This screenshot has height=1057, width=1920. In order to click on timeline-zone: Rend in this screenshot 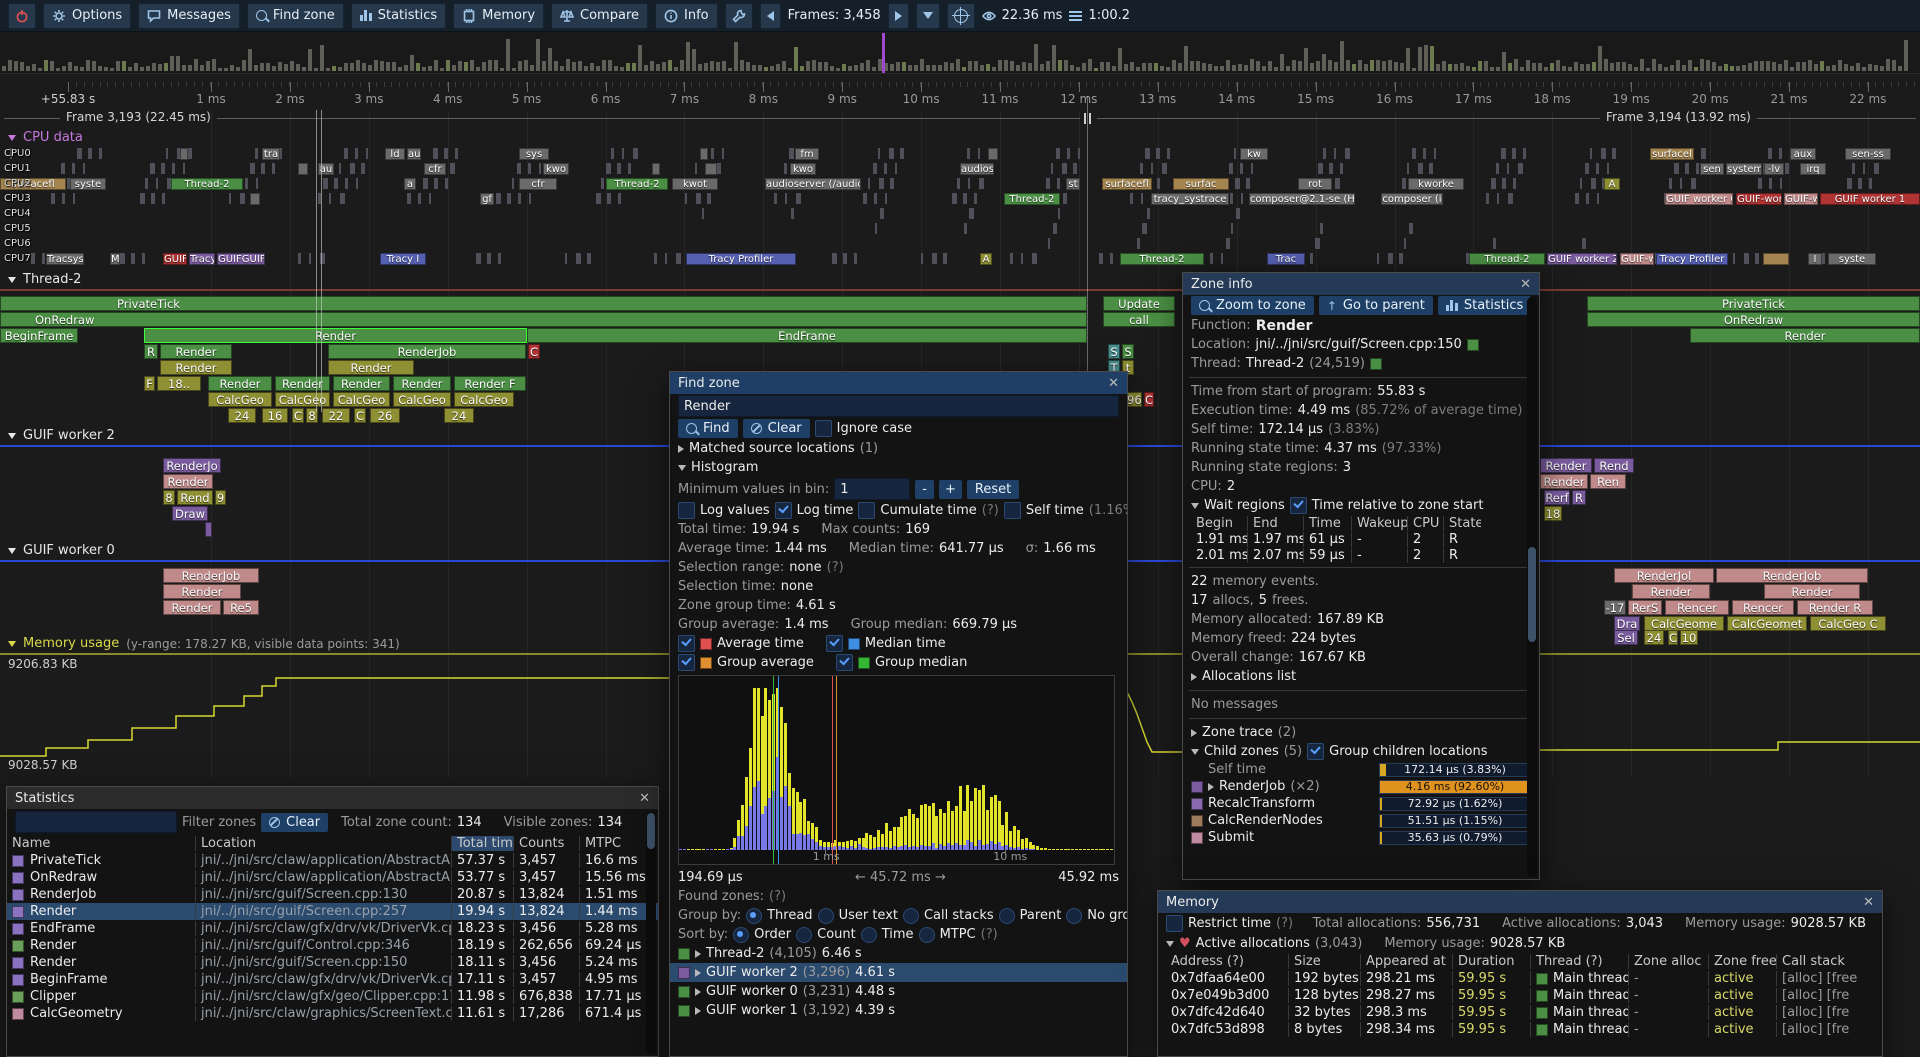, I will do `click(1614, 465)`.